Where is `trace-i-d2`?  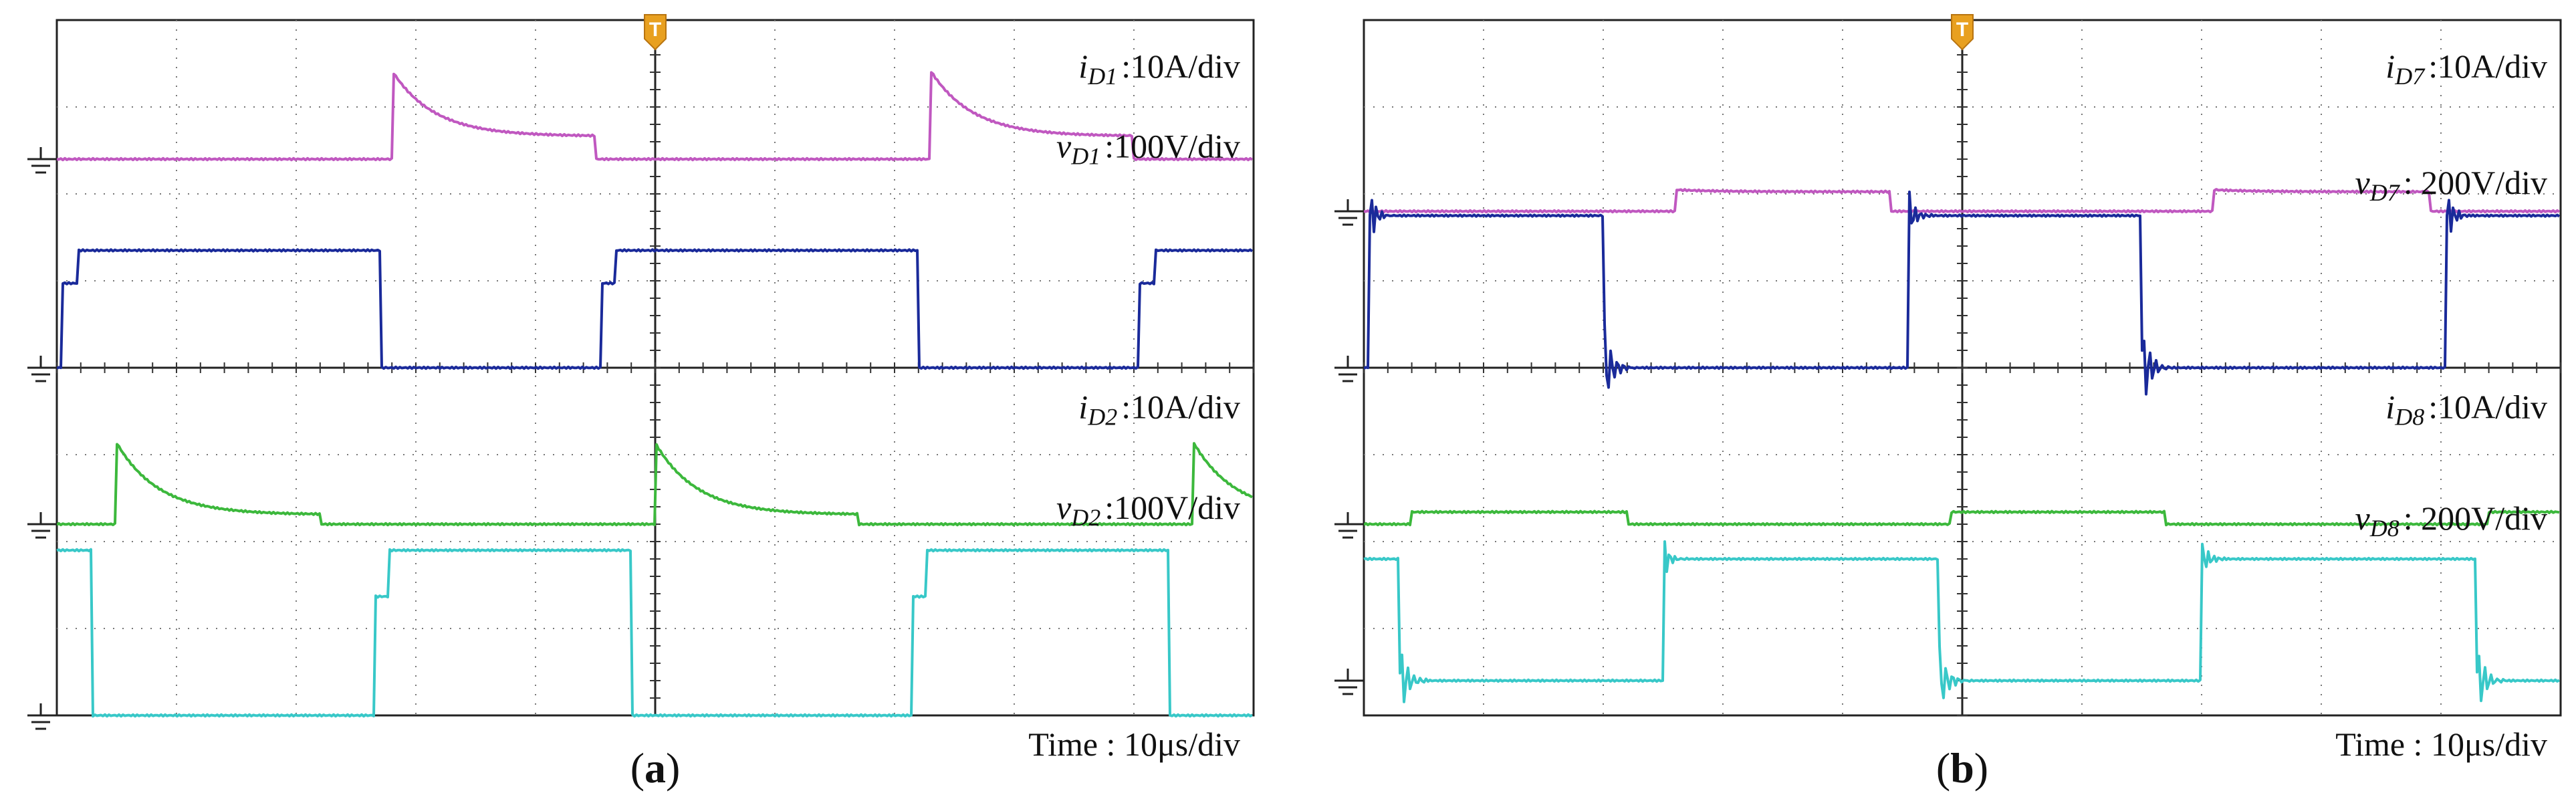 trace-i-d2 is located at coordinates (654, 484).